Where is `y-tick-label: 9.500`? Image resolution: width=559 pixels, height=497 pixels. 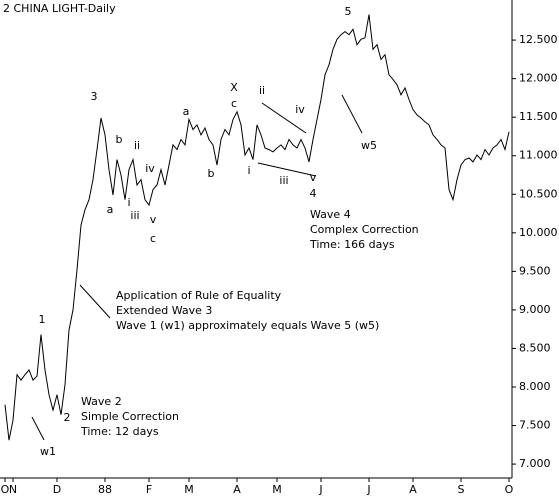 y-tick-label: 9.500 is located at coordinates (535, 270).